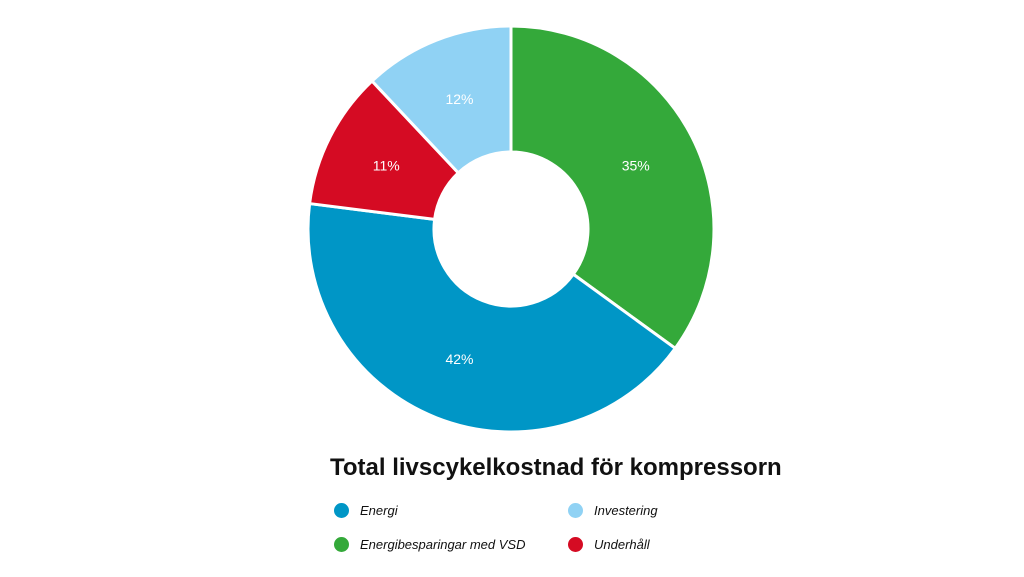 The width and height of the screenshot is (1024, 577). Describe the element at coordinates (459, 359) in the screenshot. I see `slice-label-energi: 42%` at that location.